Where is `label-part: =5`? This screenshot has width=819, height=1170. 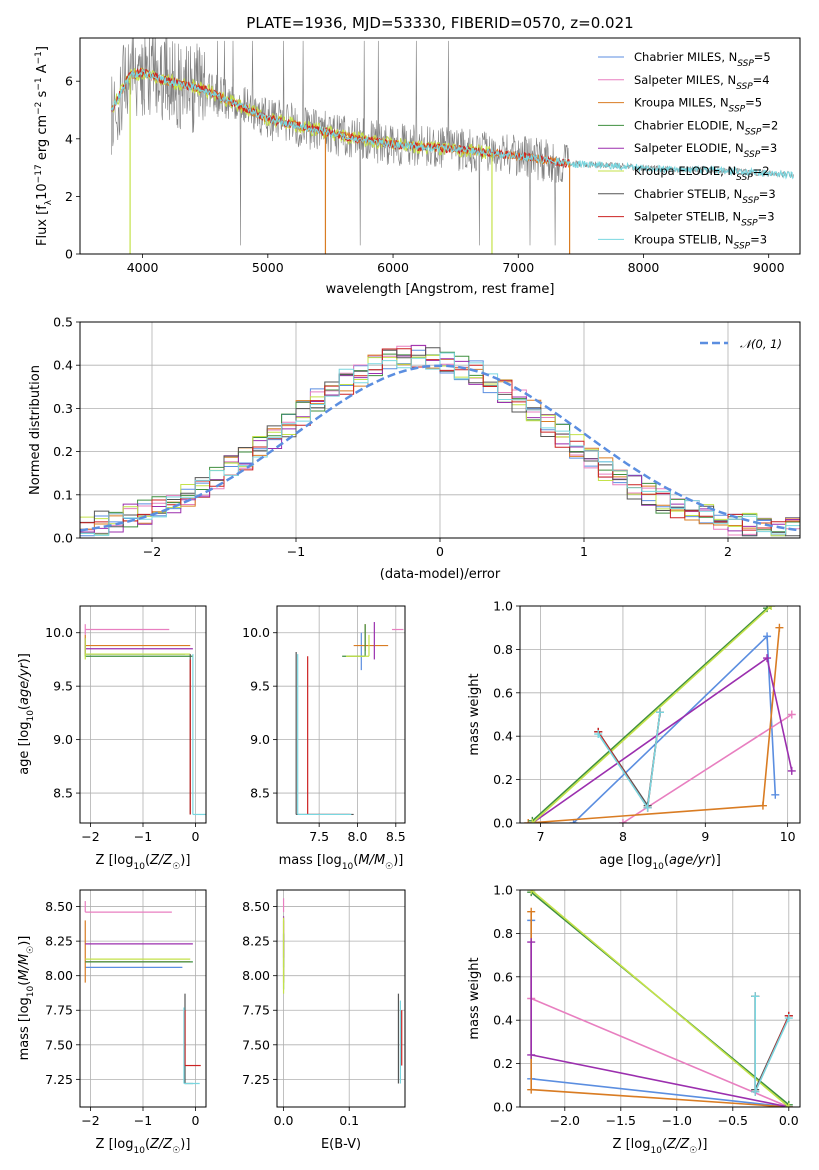
label-part: =5 is located at coordinates (762, 57).